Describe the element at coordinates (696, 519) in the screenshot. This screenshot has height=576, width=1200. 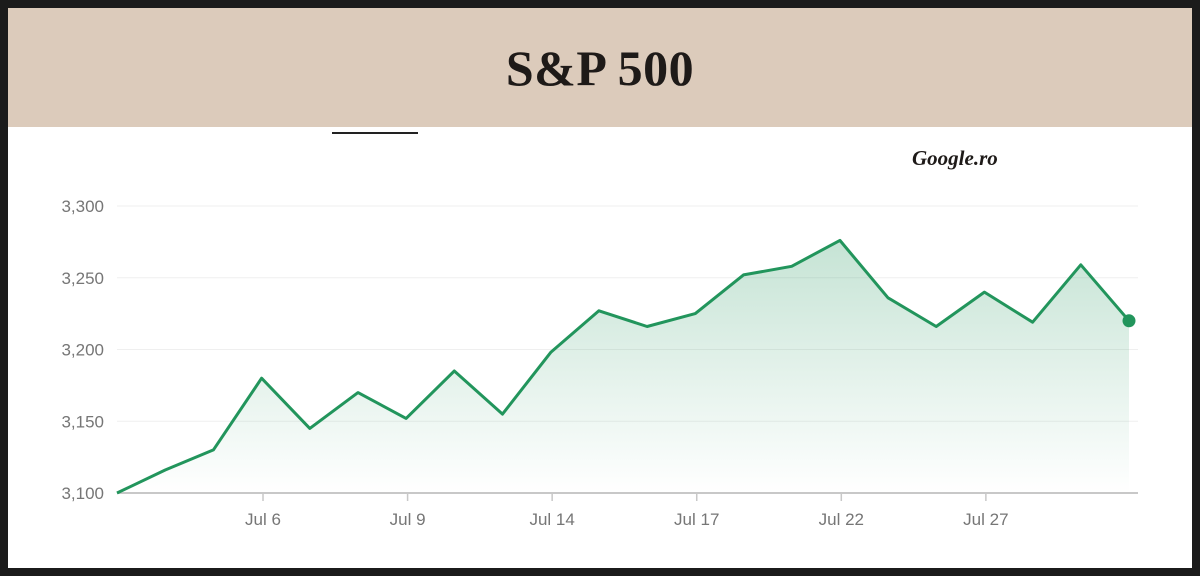
I see `x-tick-label: Jul 17` at that location.